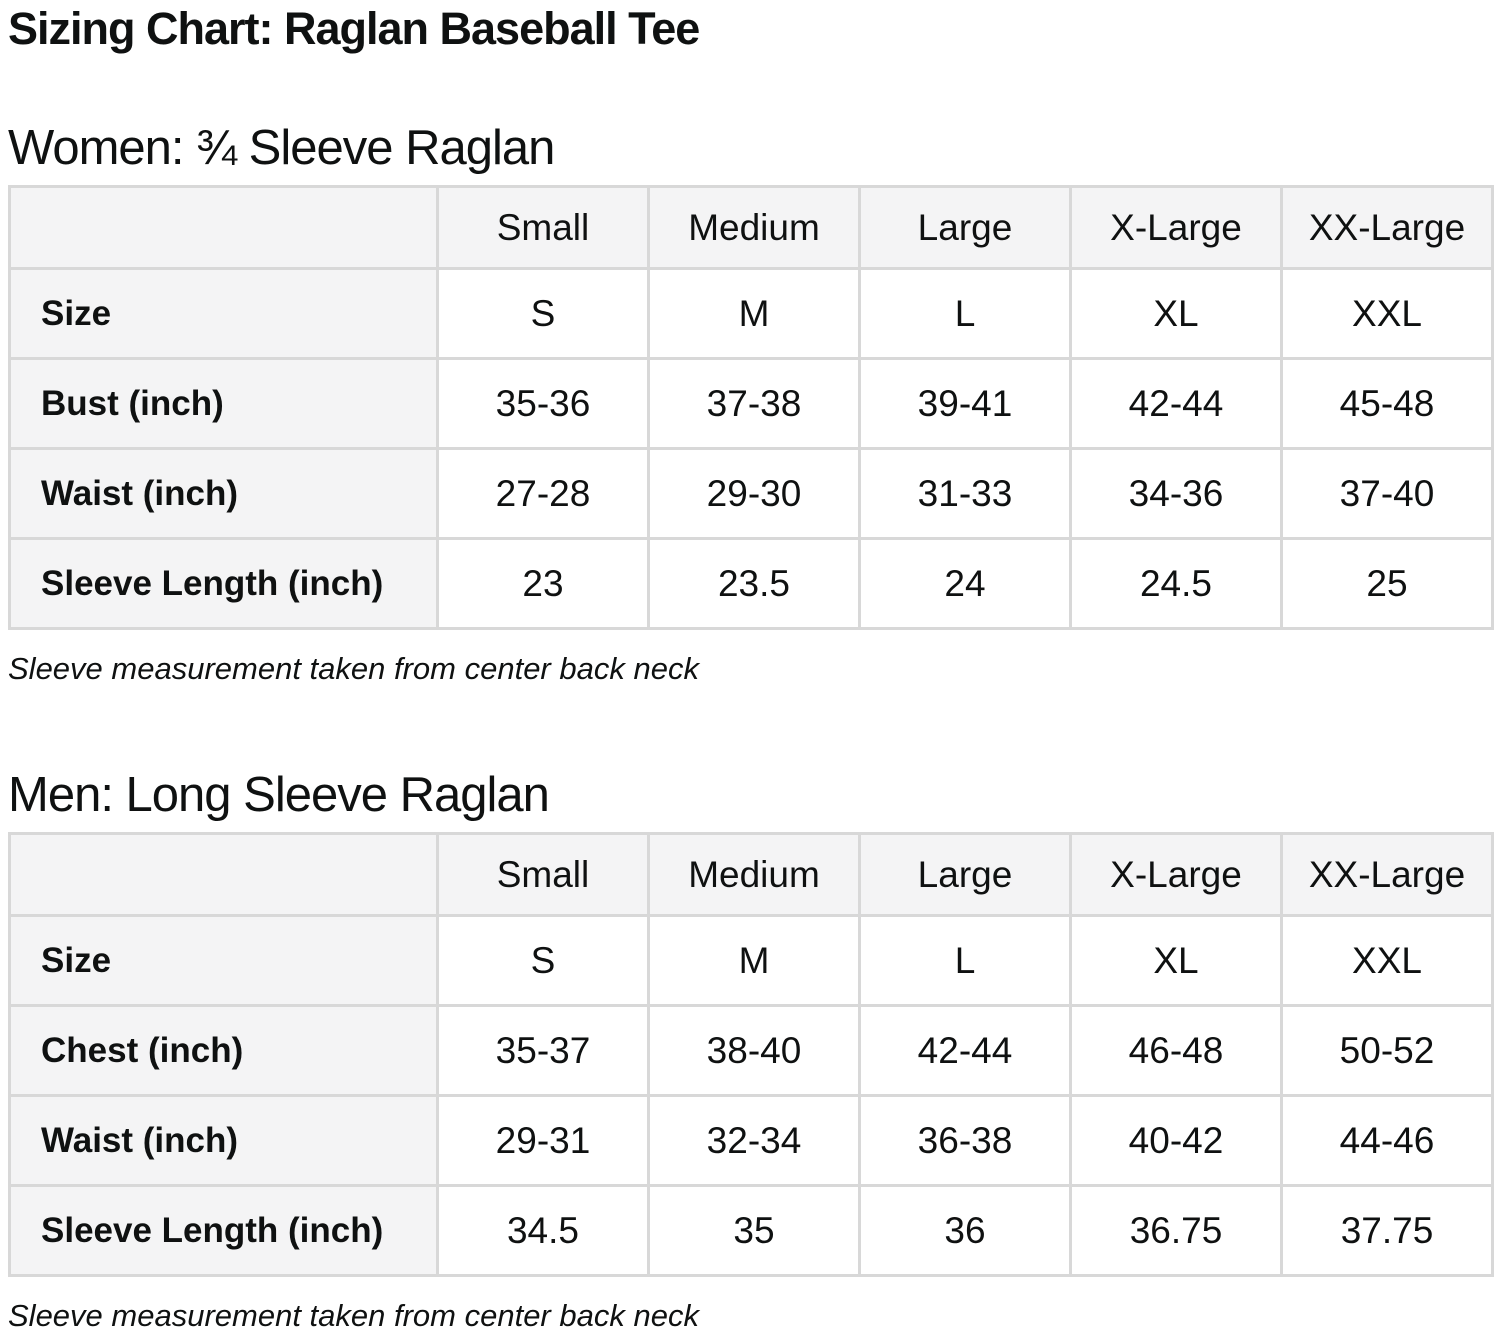 This screenshot has width=1500, height=1334. Describe the element at coordinates (1176, 1141) in the screenshot. I see `table-cell: 40-42` at that location.